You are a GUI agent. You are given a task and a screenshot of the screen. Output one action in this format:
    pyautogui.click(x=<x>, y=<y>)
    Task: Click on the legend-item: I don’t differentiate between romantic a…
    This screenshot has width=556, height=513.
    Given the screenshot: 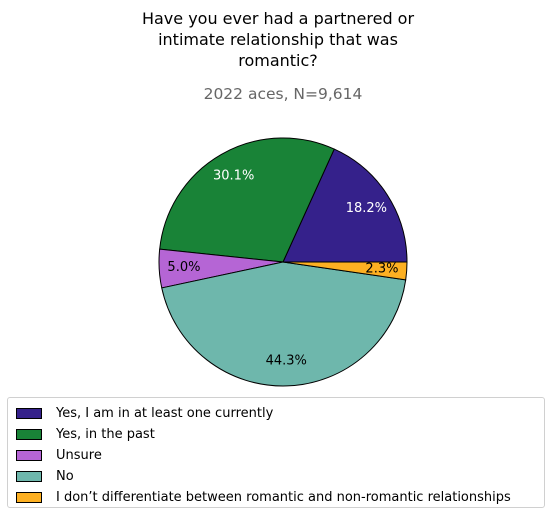 What is the action you would take?
    pyautogui.click(x=280, y=497)
    